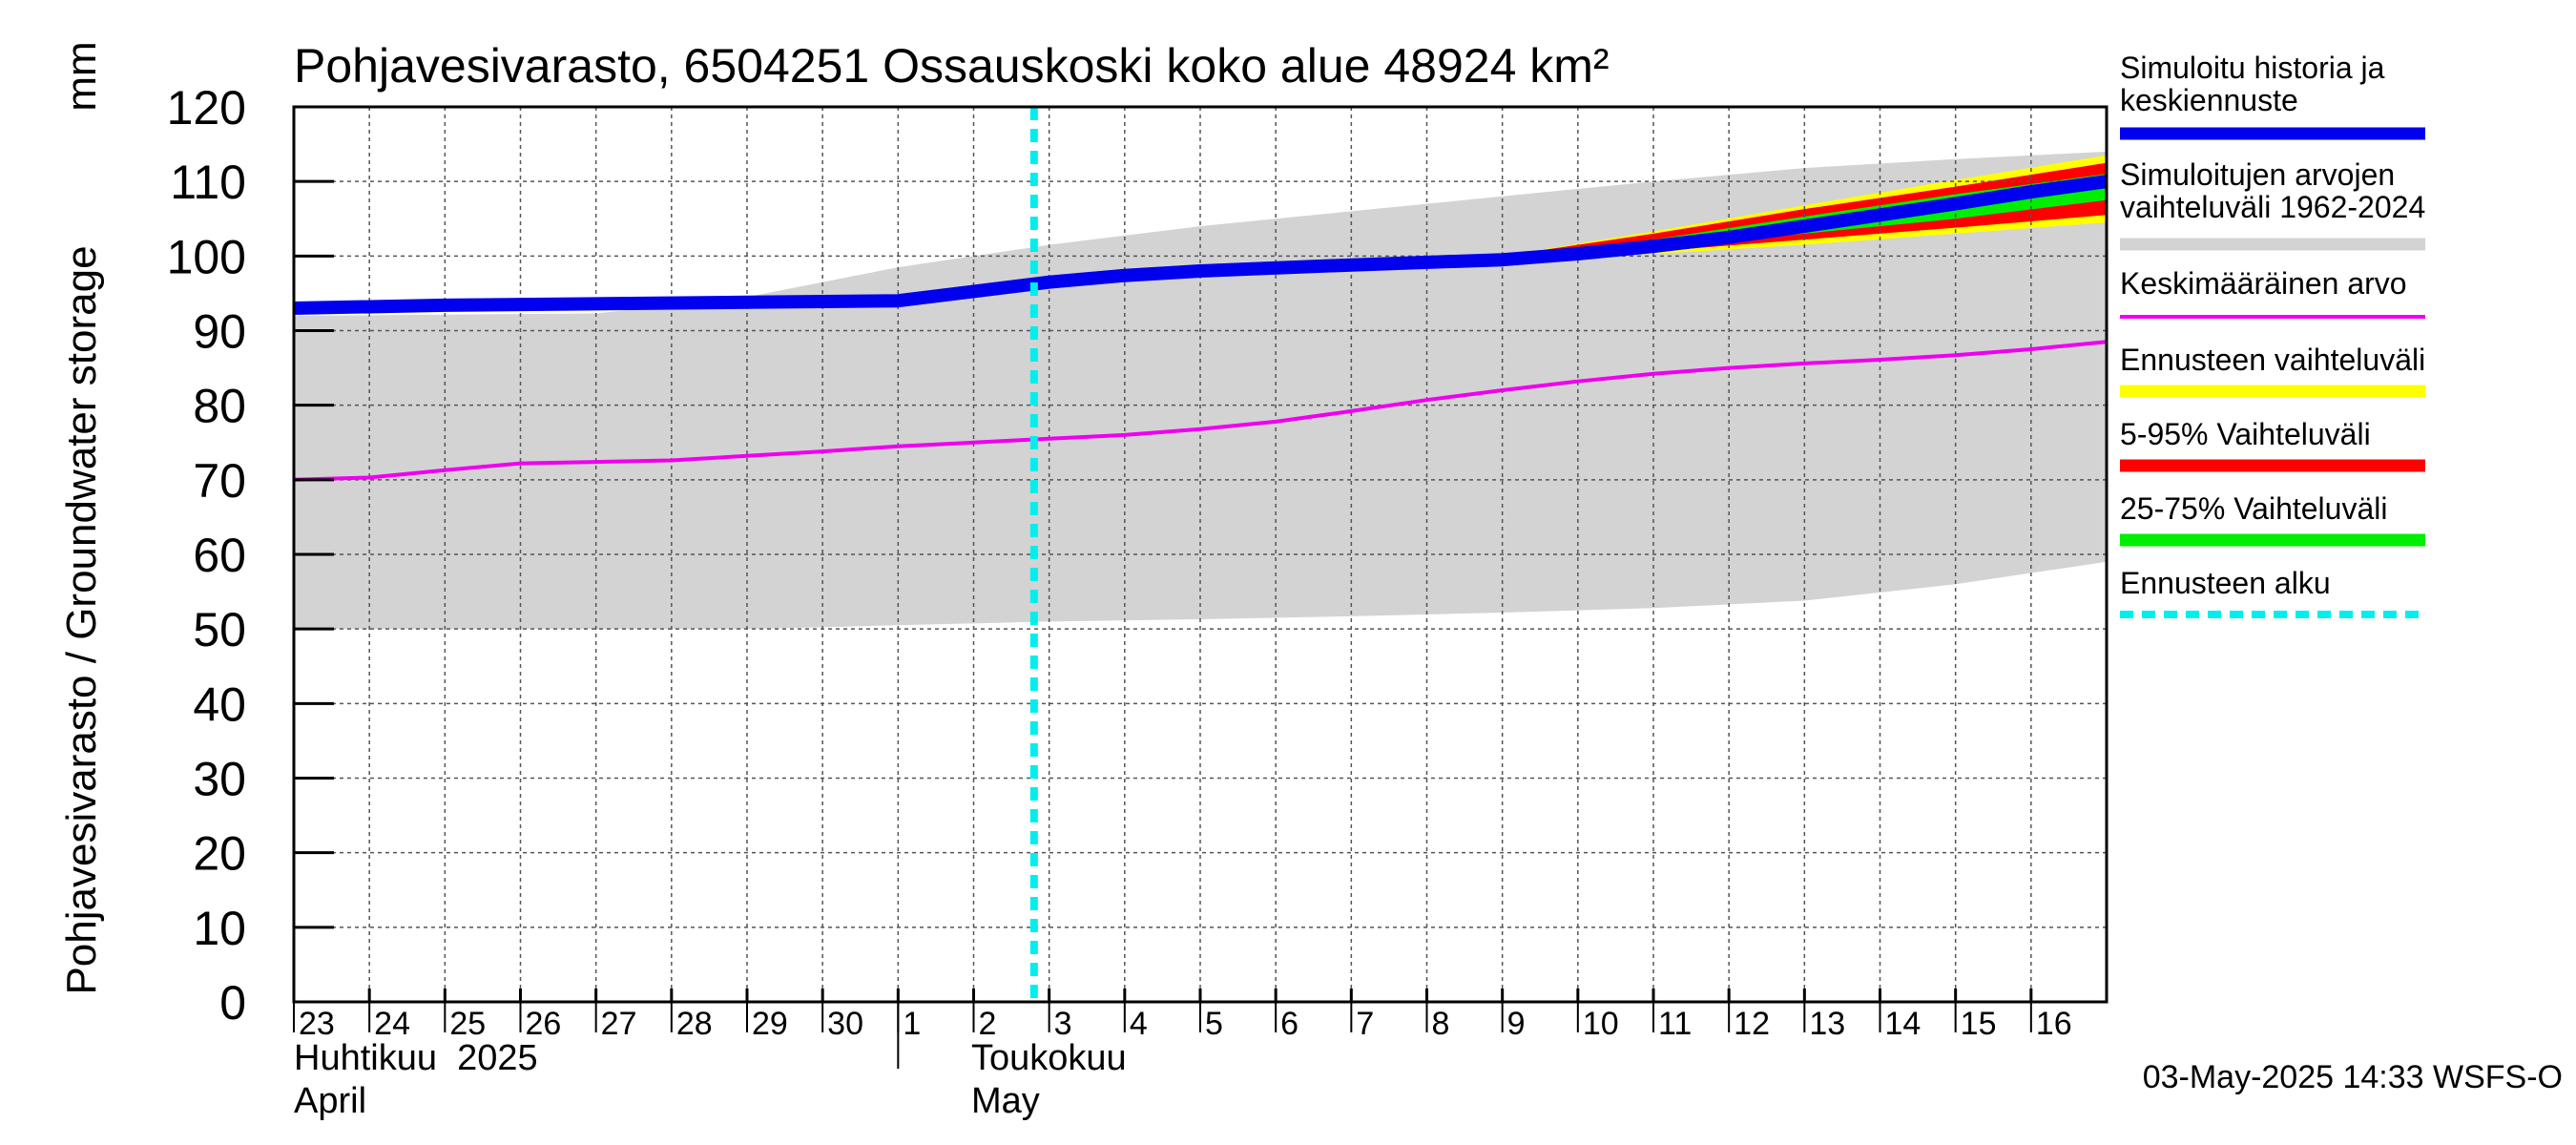 Image resolution: width=2576 pixels, height=1145 pixels. What do you see at coordinates (1049, 1058) in the screenshot?
I see `month-label-may-fi: Toukokuu` at bounding box center [1049, 1058].